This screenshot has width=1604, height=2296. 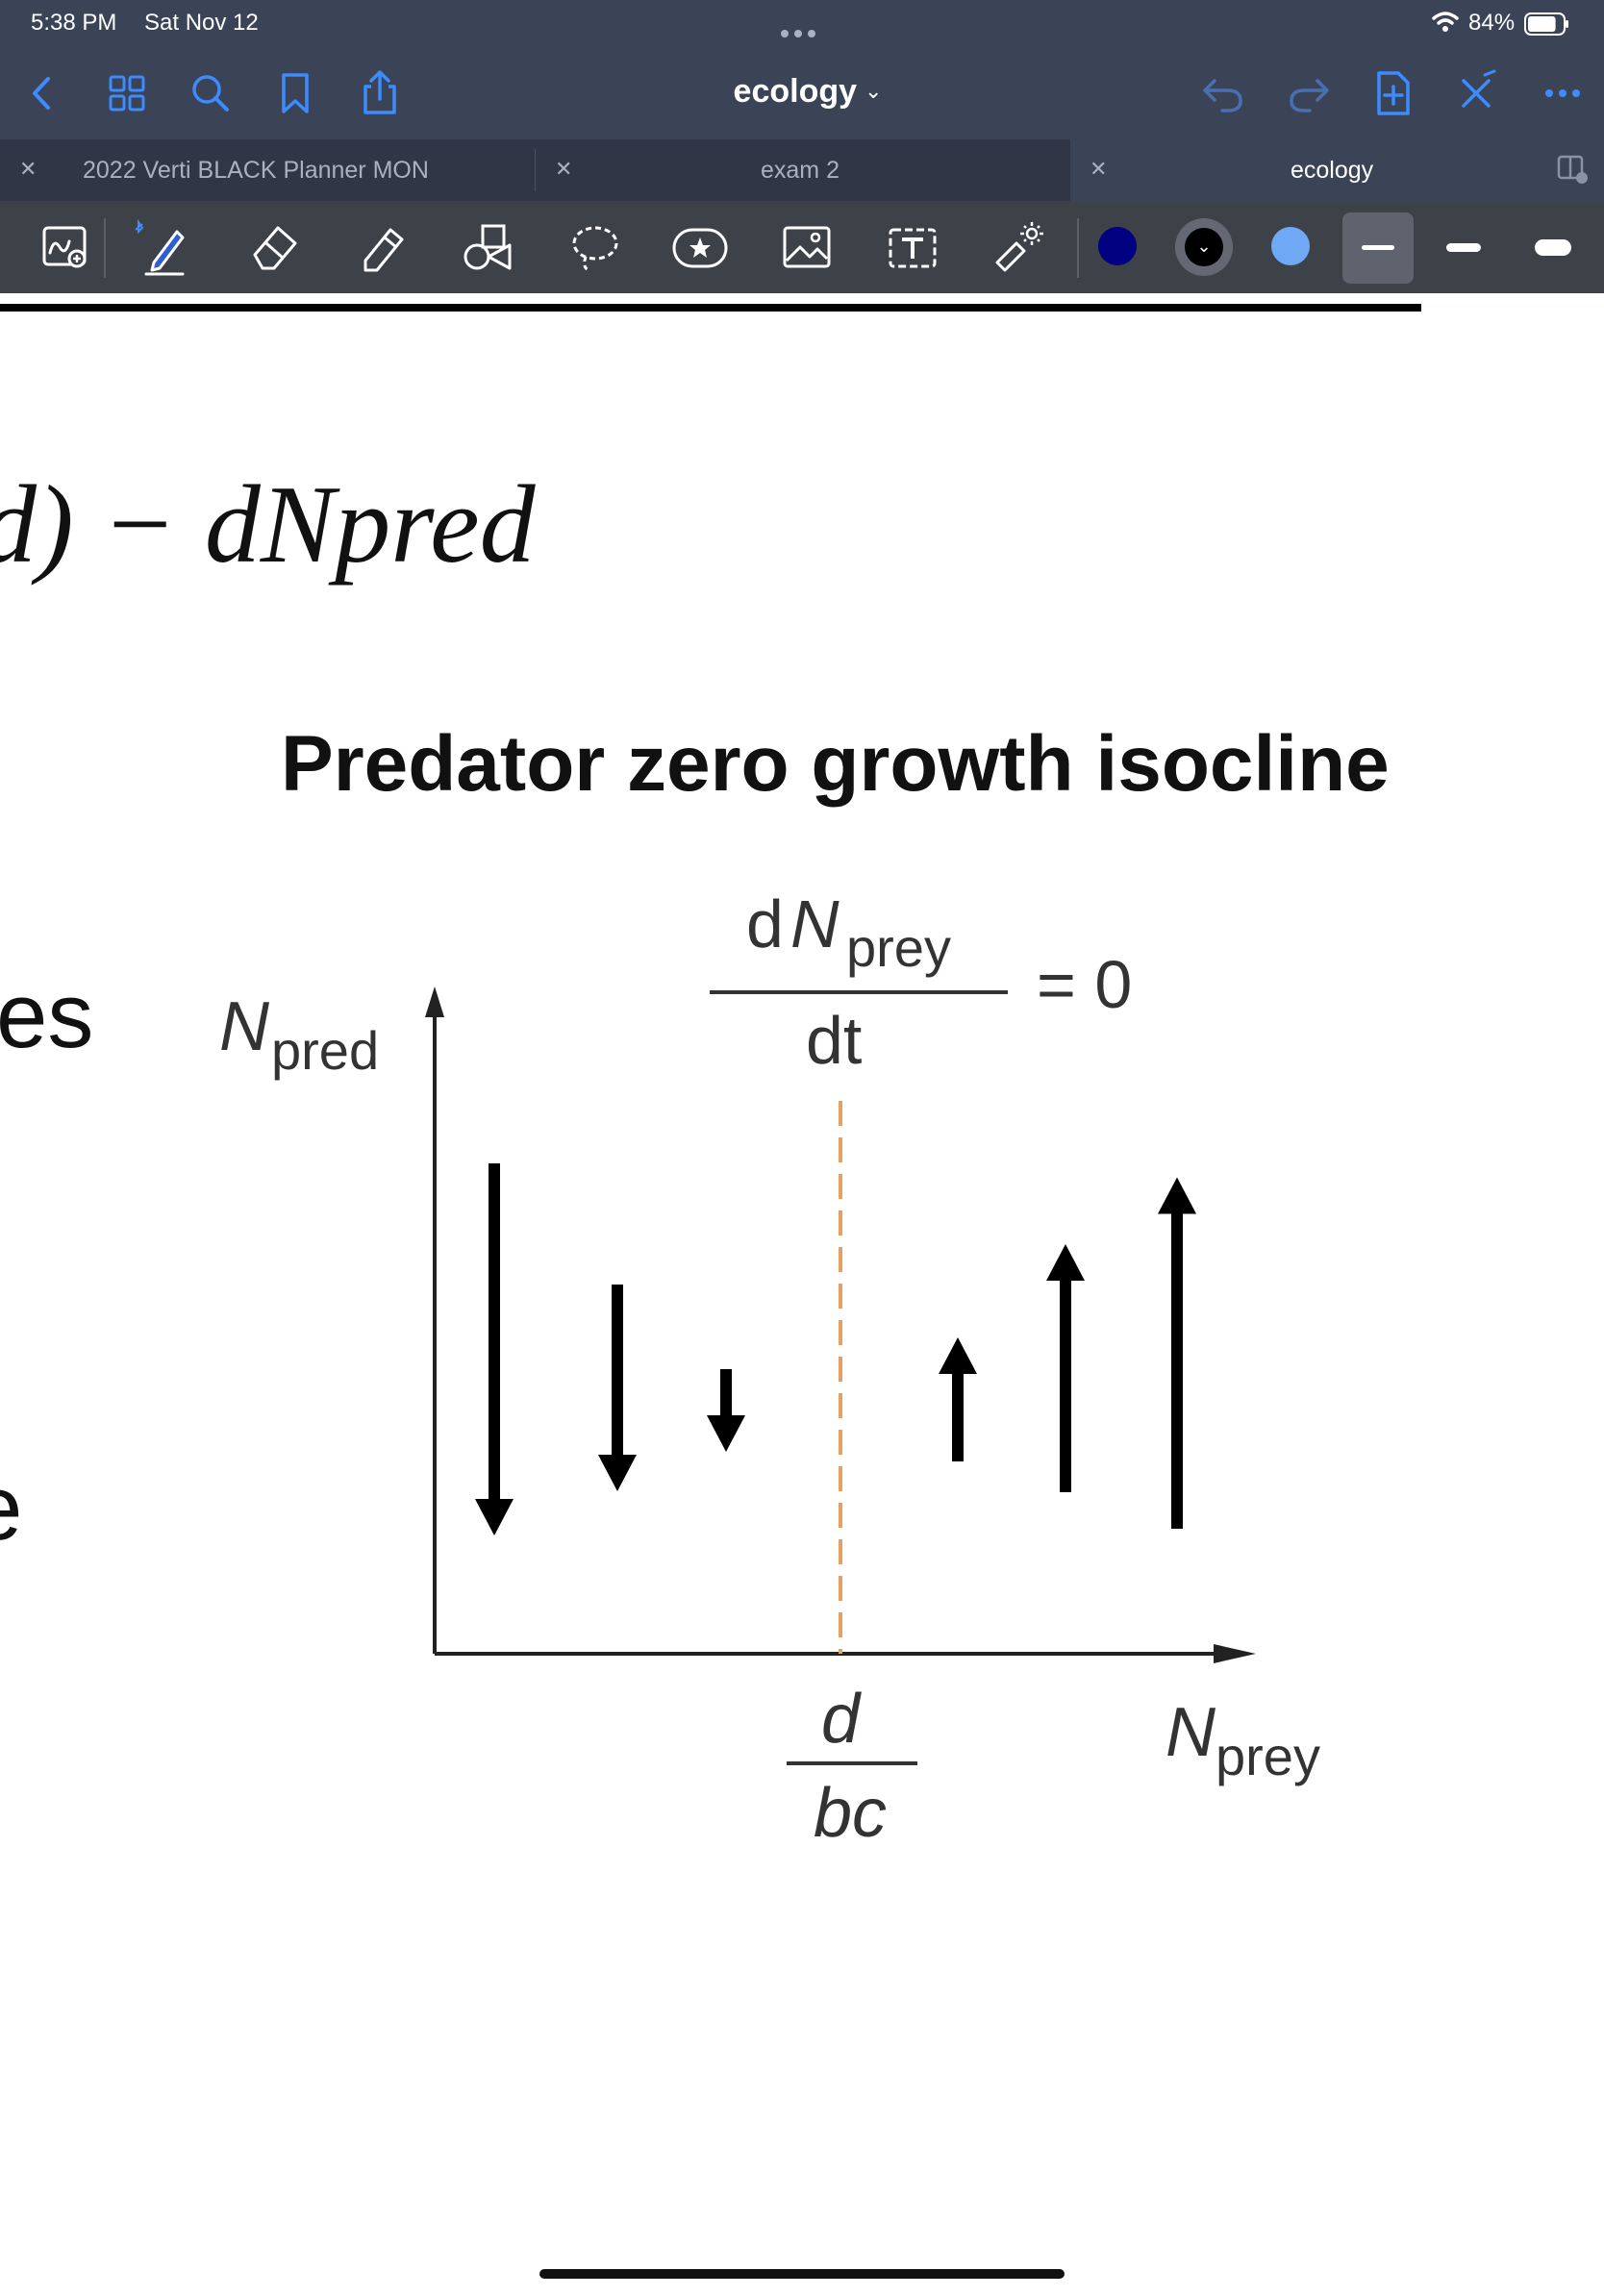 I want to click on tools-toolbar: ⌄, so click(x=802, y=247).